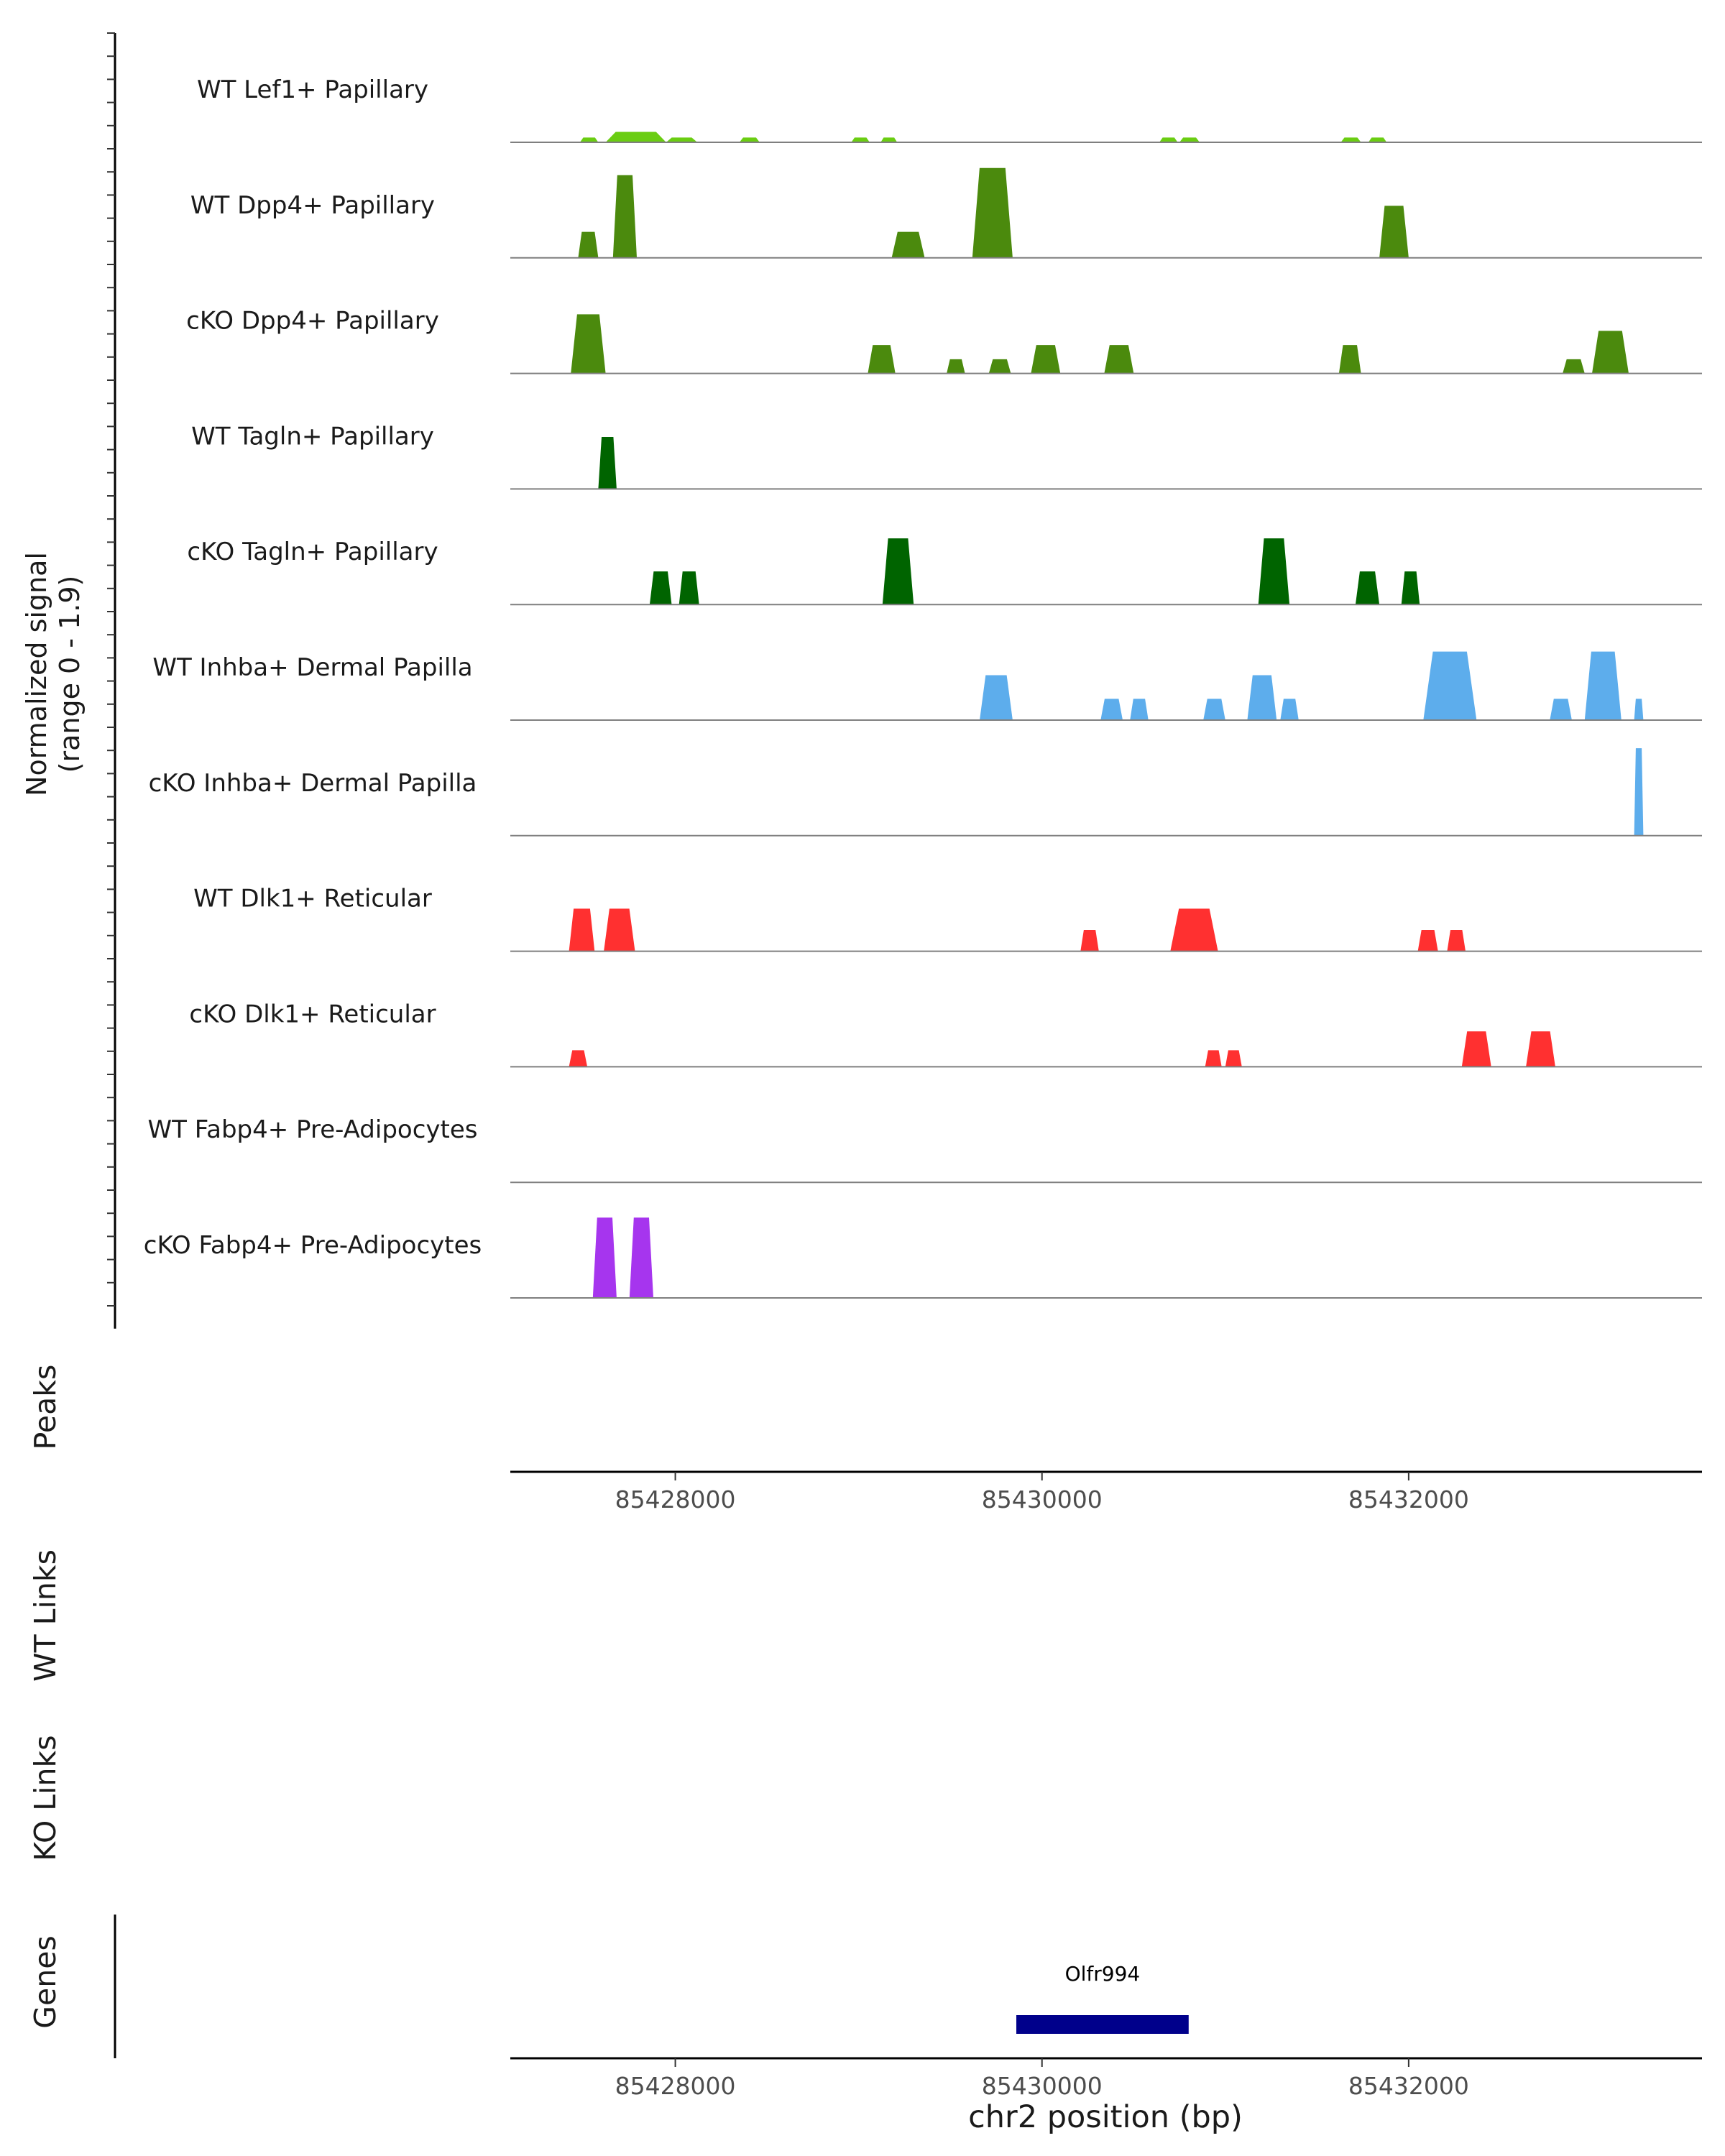 The image size is (1725, 2156). What do you see at coordinates (313, 1129) in the screenshot?
I see `track-label: WT Fabp4+ Pre-Adipocytes` at bounding box center [313, 1129].